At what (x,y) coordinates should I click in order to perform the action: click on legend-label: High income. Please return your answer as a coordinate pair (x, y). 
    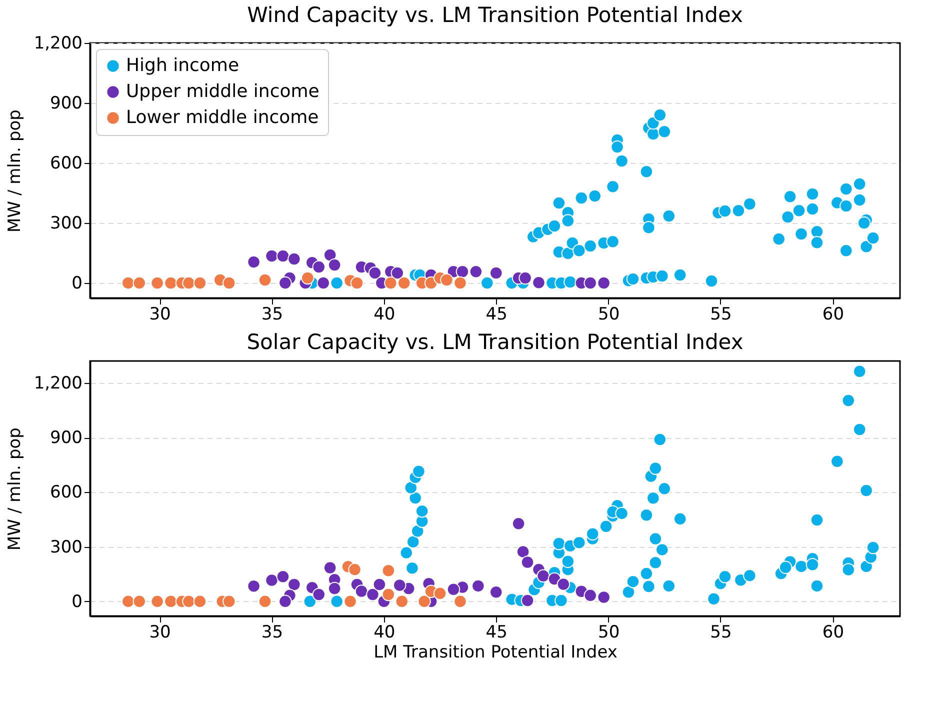
    Looking at the image, I should click on (183, 65).